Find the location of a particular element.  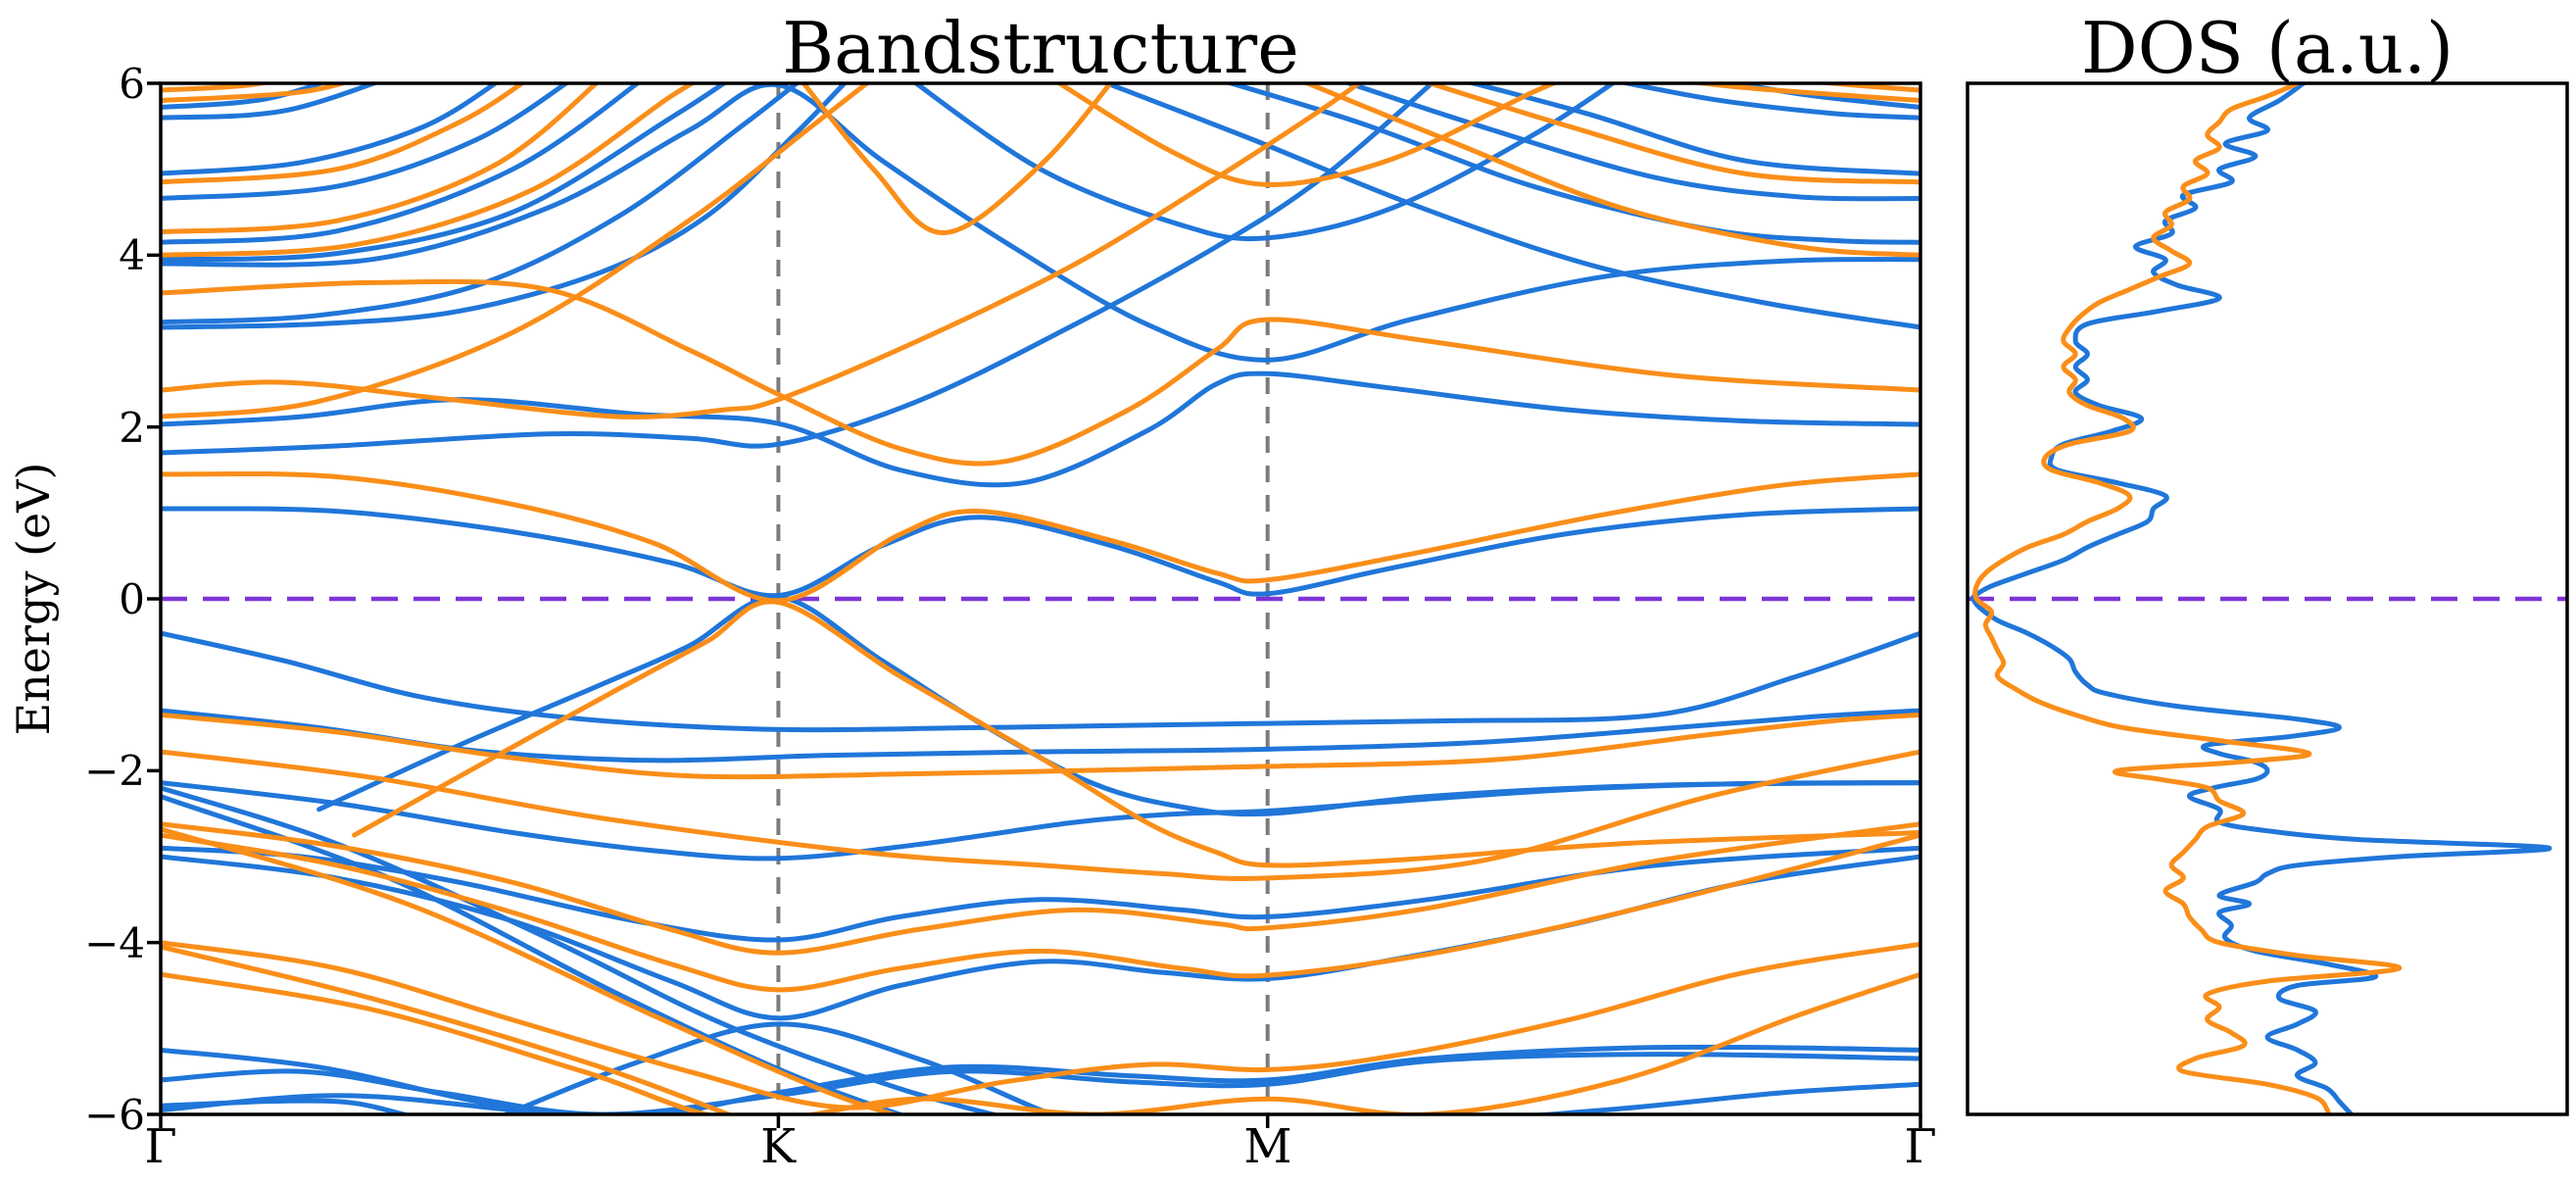

y-axis-label: Energy (eV) is located at coordinates (33, 599).